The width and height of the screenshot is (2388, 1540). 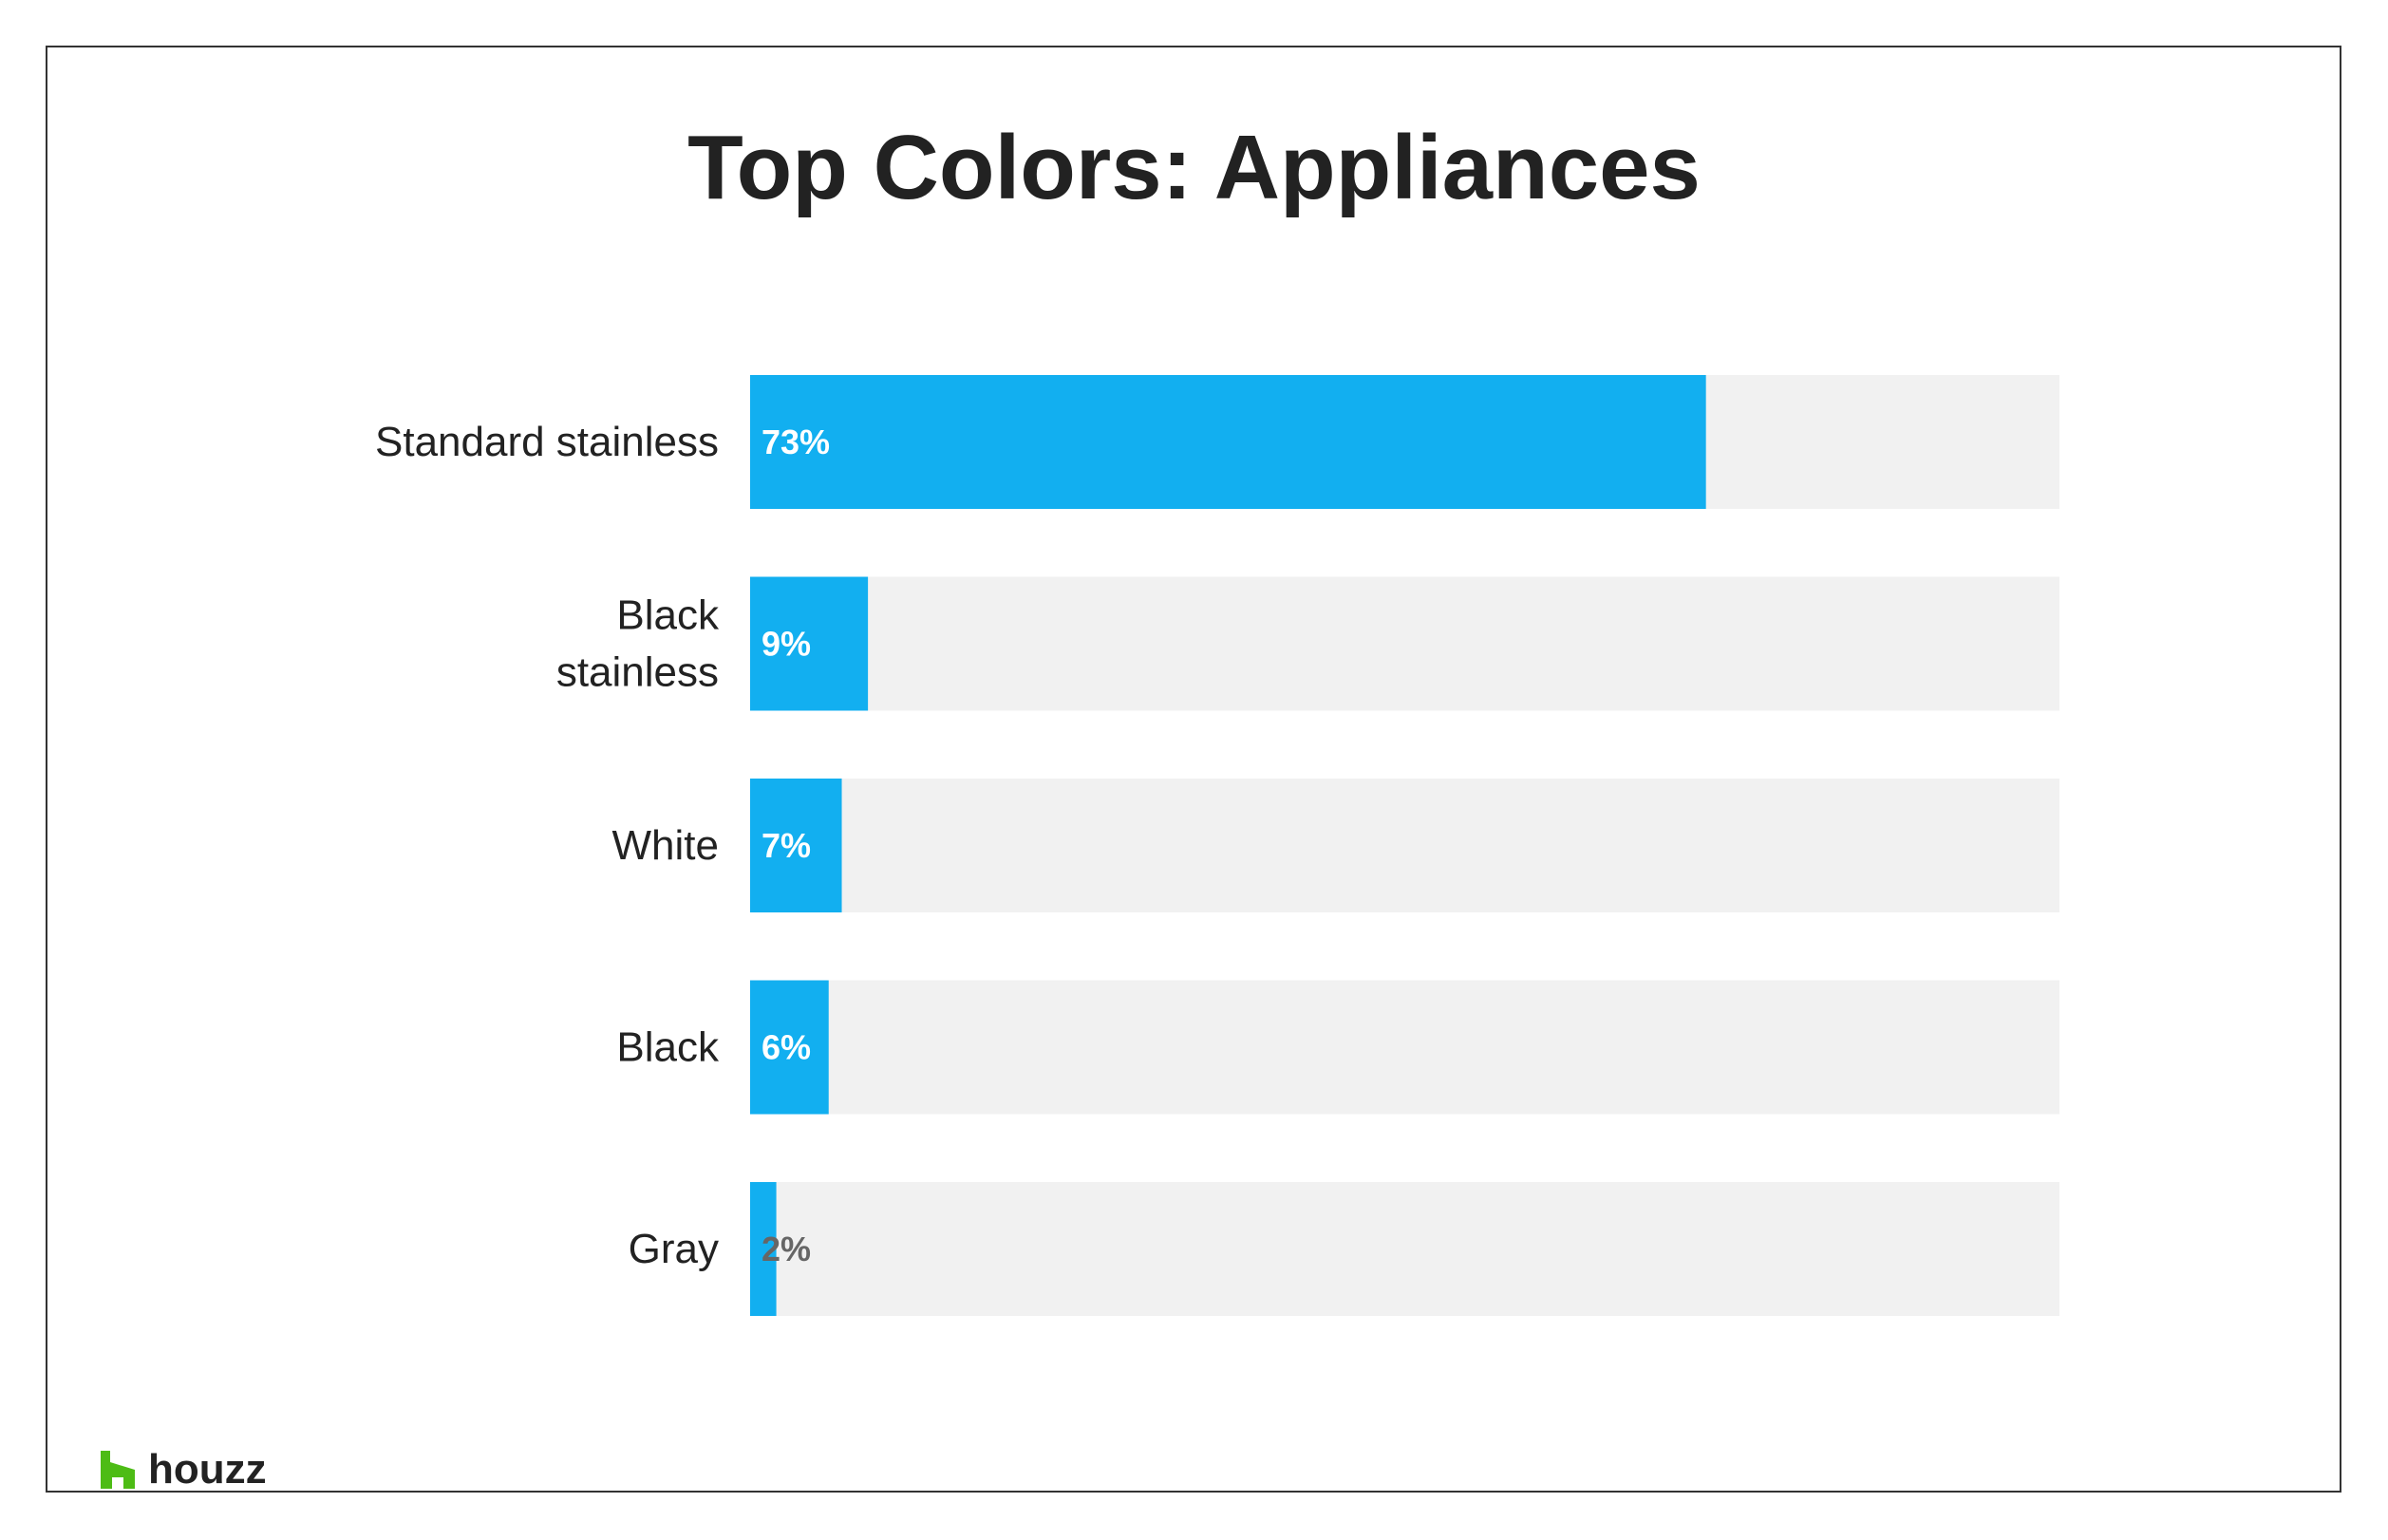 What do you see at coordinates (786, 1249) in the screenshot?
I see `value-label: 2%` at bounding box center [786, 1249].